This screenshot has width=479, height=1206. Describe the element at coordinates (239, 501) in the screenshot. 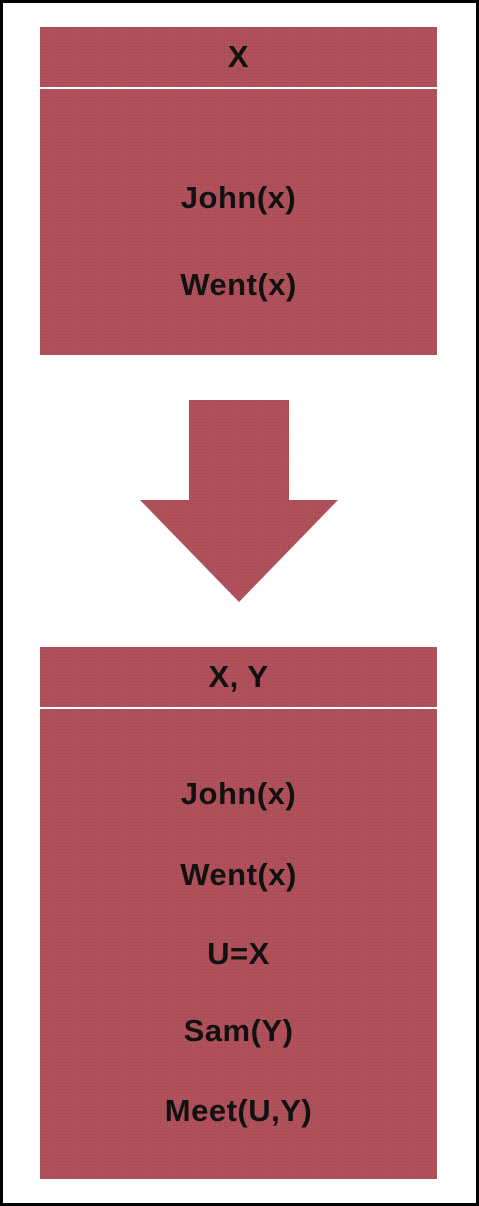

I see `down-arrow-icon` at that location.